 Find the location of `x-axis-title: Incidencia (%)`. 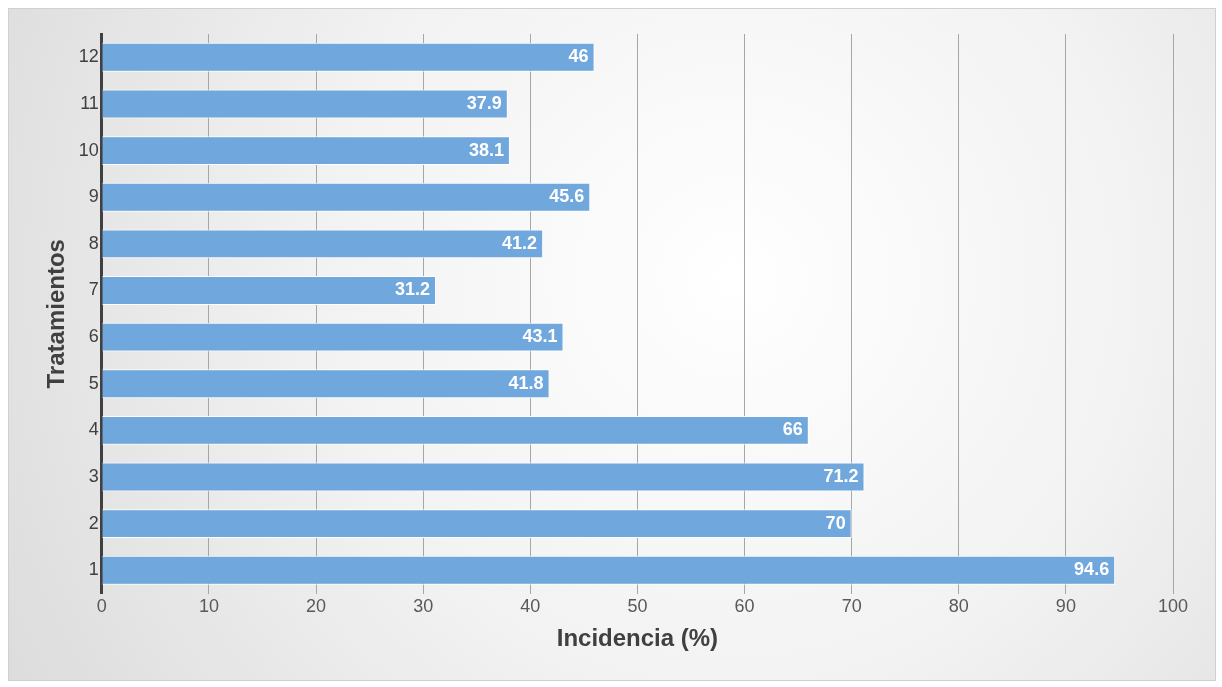

x-axis-title: Incidencia (%) is located at coordinates (637, 638).